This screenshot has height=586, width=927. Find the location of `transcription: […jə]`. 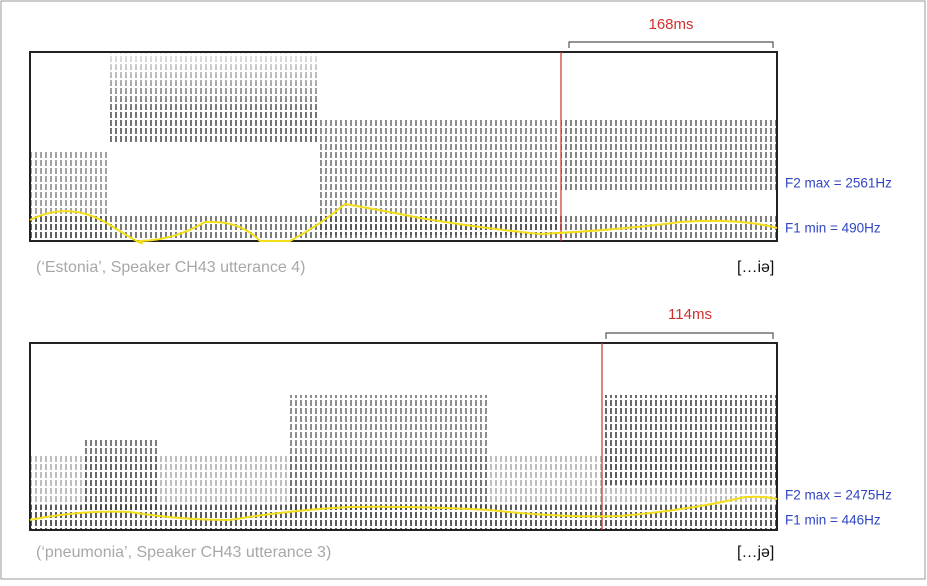

transcription: […jə] is located at coordinates (755, 552).